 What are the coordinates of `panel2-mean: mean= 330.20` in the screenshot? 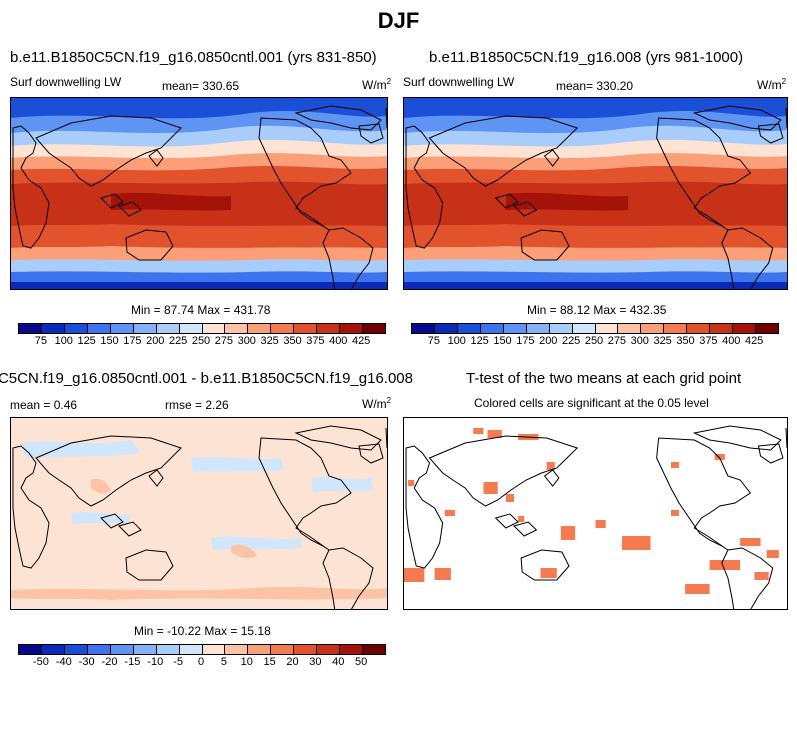 It's located at (595, 86).